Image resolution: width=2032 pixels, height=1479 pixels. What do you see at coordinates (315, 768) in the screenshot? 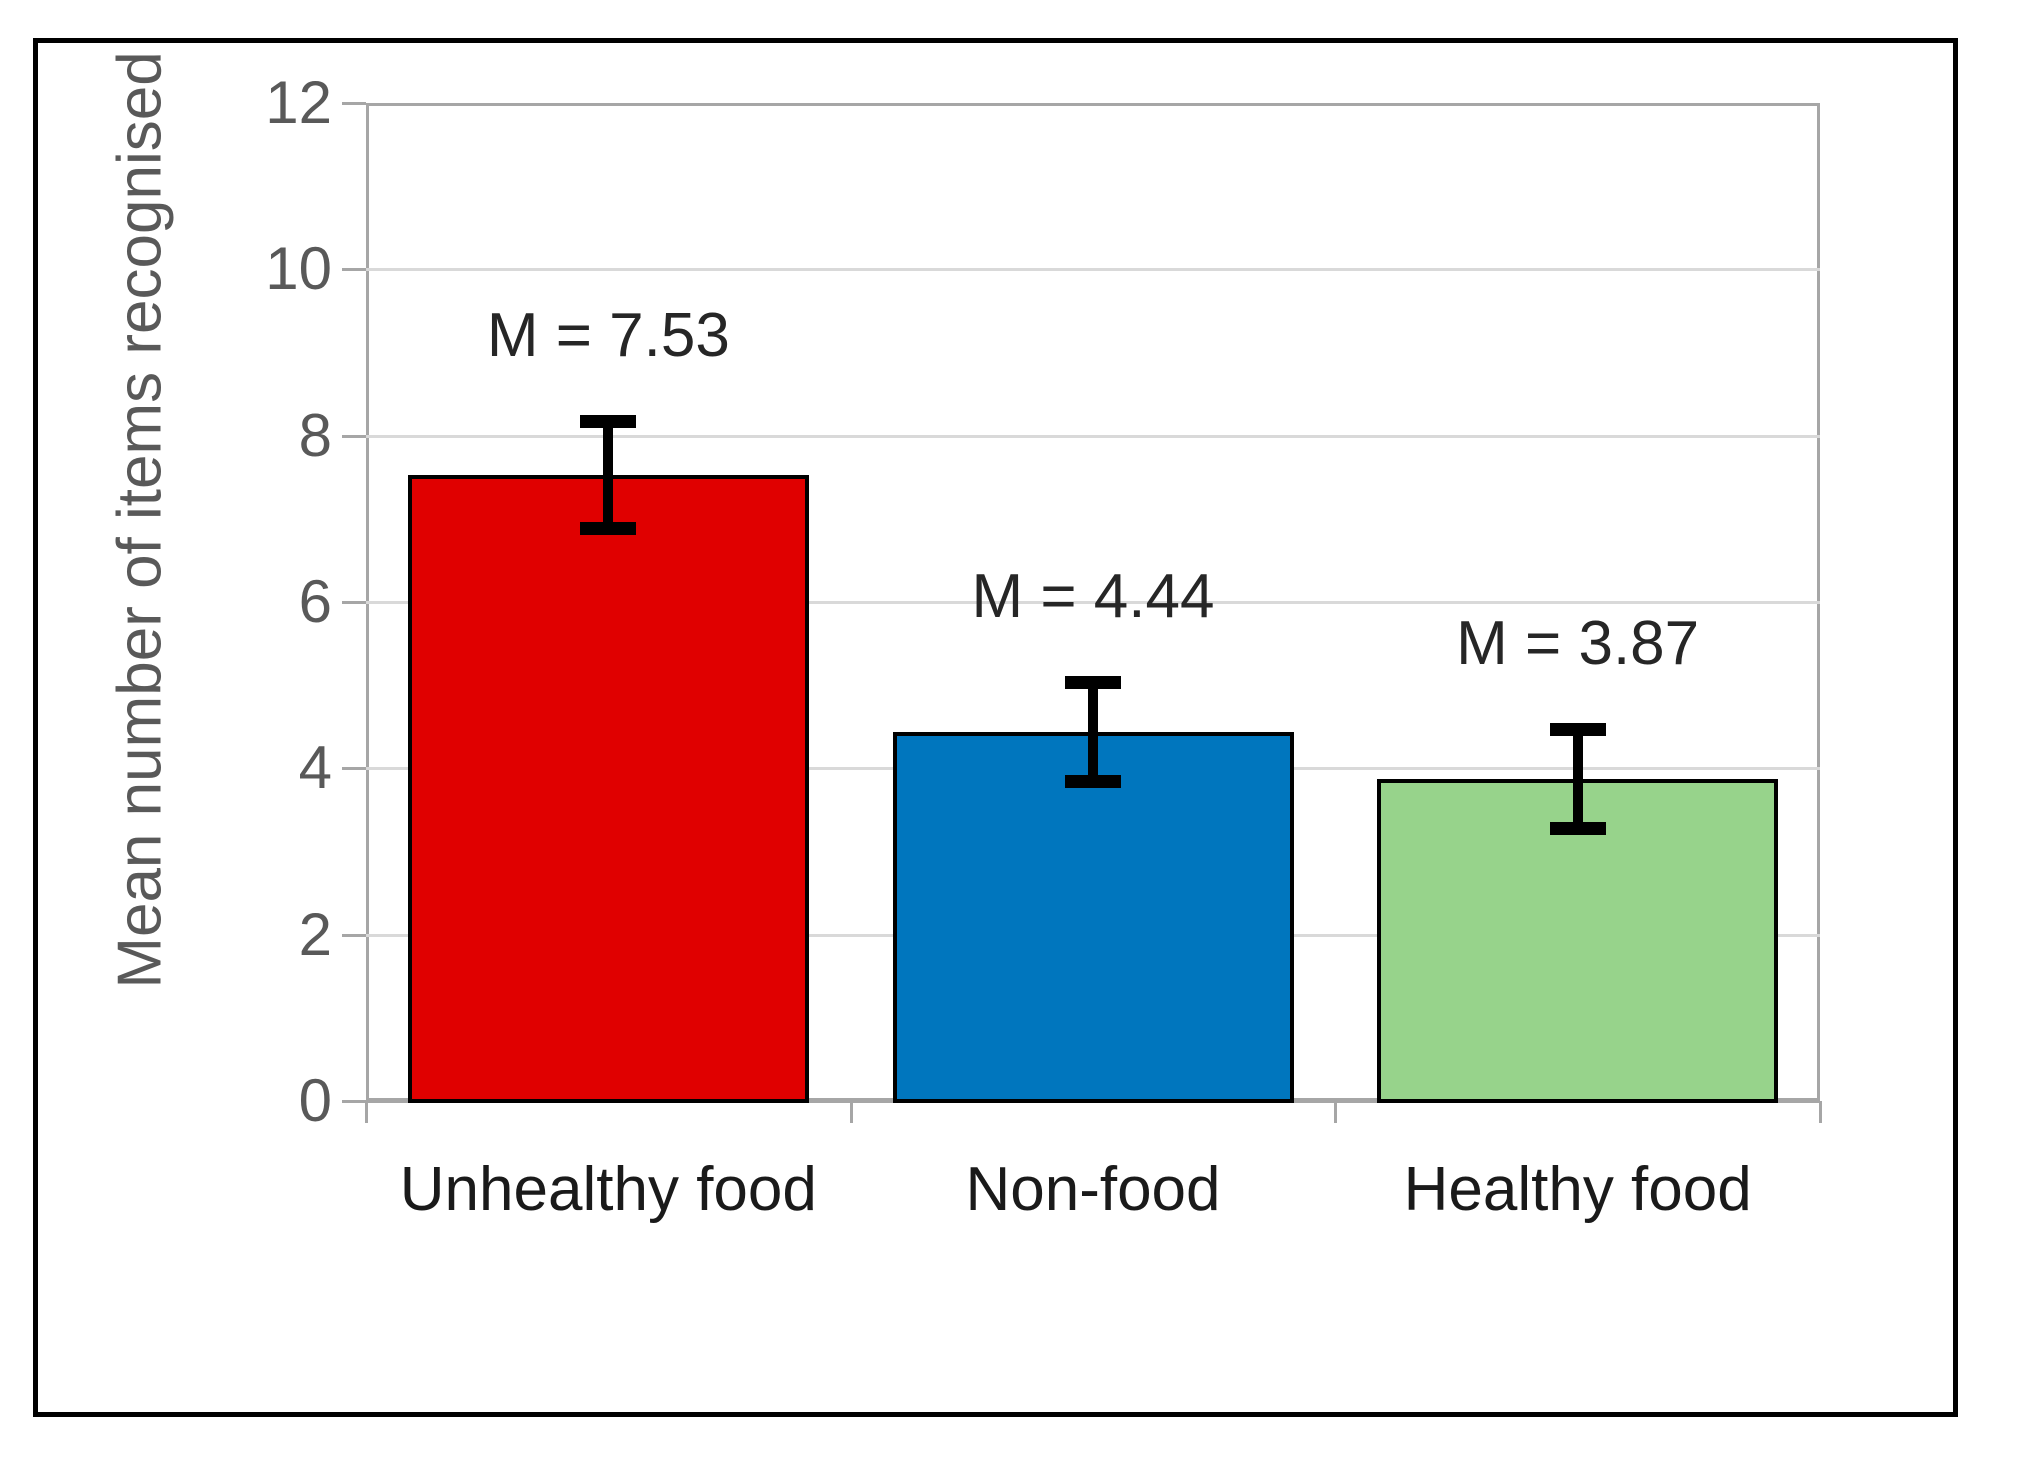
I see `y-axis-tick-label: 4` at bounding box center [315, 768].